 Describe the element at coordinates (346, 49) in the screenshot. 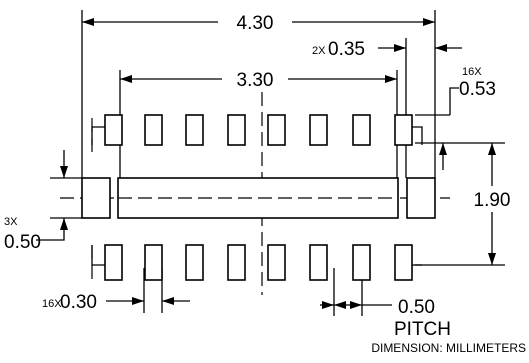

I see `end-pad-width-value: 0.35` at that location.